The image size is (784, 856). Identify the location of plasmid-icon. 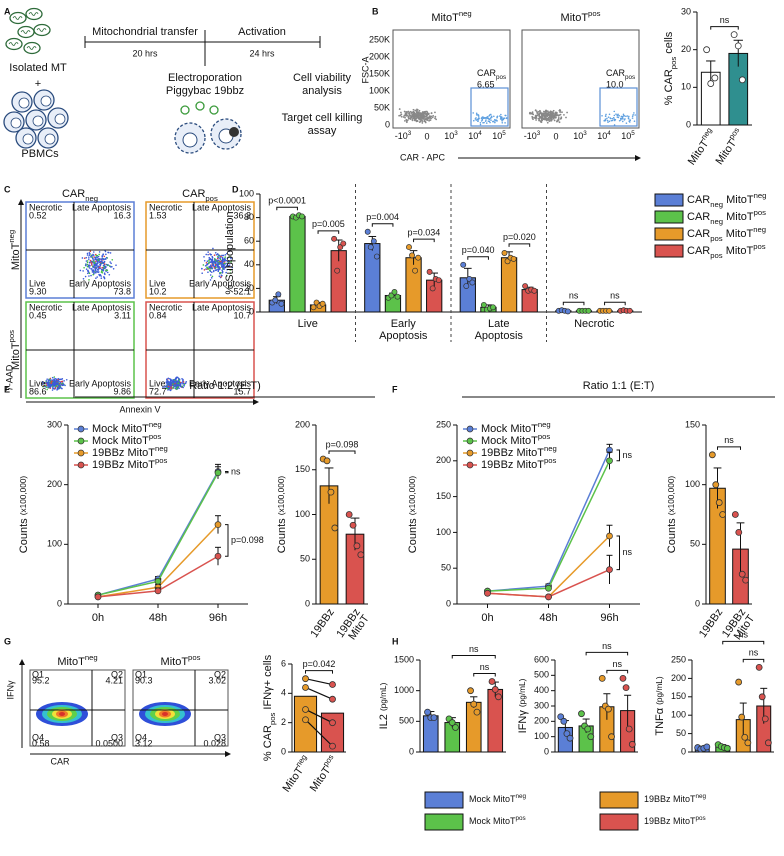
(234, 132).